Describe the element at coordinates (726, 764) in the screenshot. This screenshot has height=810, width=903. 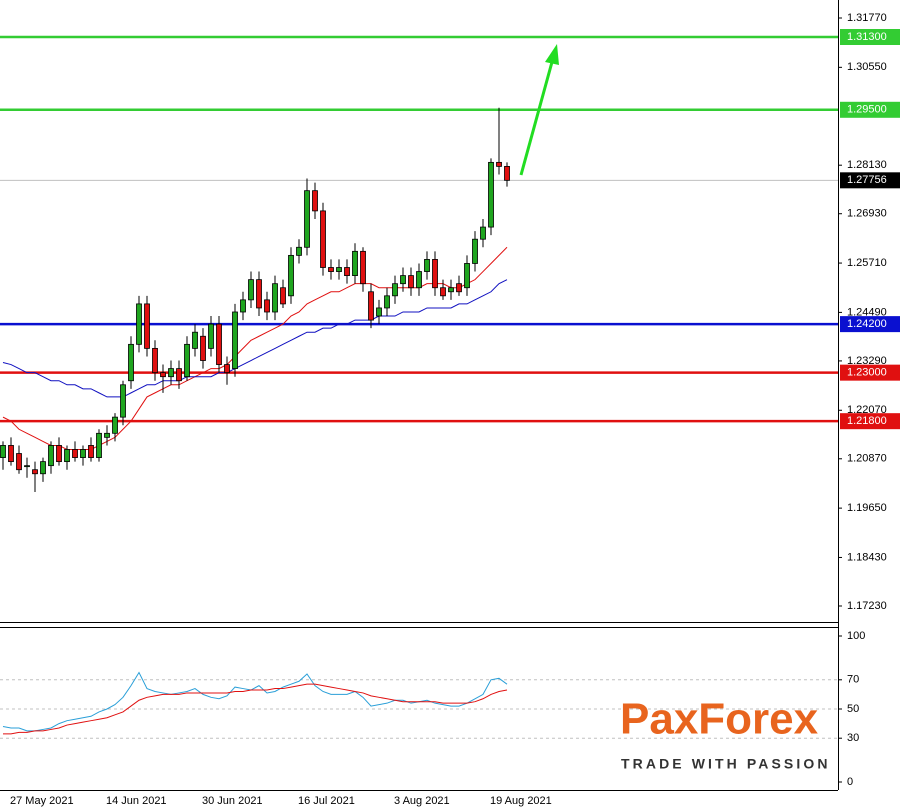
I see `logo-tagline: TRADE WITH PASSION` at that location.